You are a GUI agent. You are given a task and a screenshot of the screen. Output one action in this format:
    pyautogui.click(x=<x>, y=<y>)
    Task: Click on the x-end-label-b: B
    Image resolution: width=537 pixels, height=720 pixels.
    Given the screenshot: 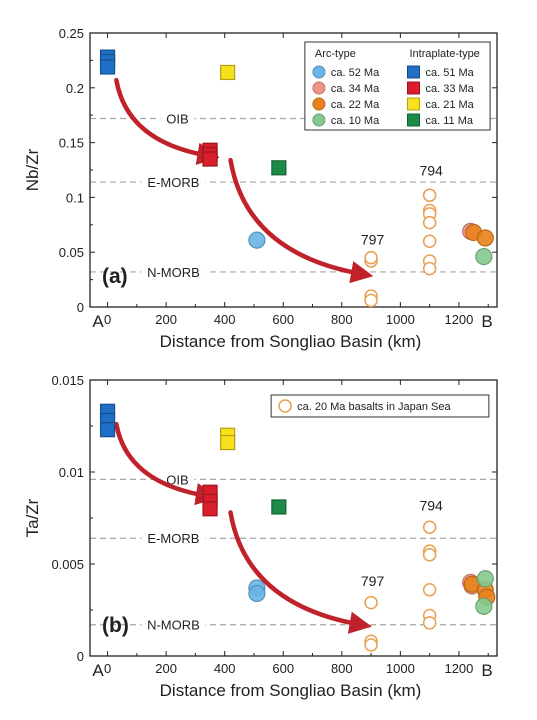 What is the action you would take?
    pyautogui.click(x=486, y=321)
    